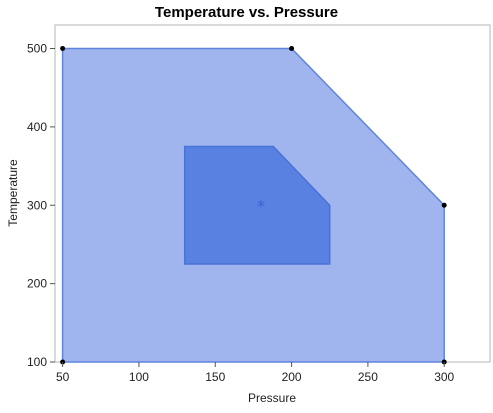 The image size is (493, 413). Describe the element at coordinates (13, 193) in the screenshot. I see `y-axis-label: Temperature` at that location.